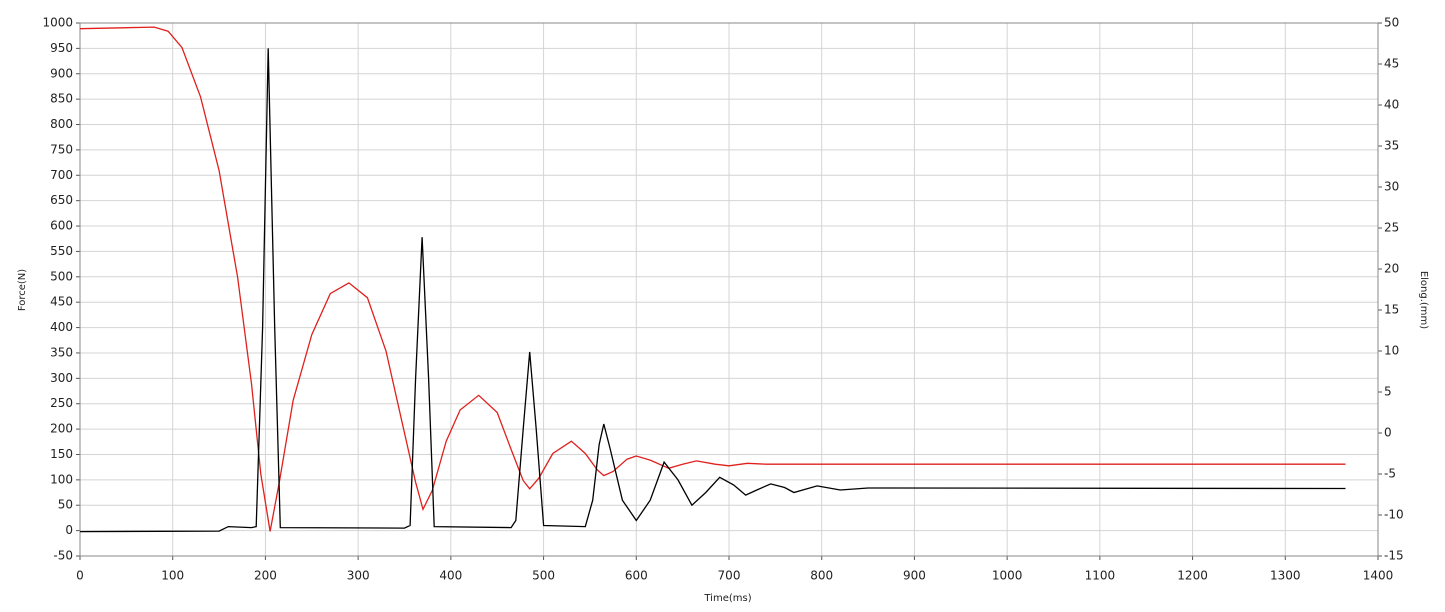  Describe the element at coordinates (265, 576) in the screenshot. I see `x-tick-label: 200` at that location.